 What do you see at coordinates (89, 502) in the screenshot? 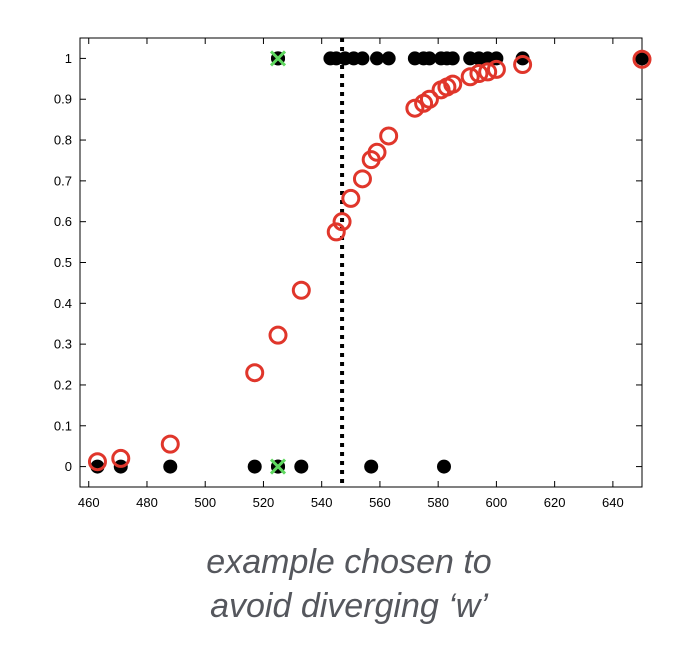
I see `x-tick-label: 460` at bounding box center [89, 502].